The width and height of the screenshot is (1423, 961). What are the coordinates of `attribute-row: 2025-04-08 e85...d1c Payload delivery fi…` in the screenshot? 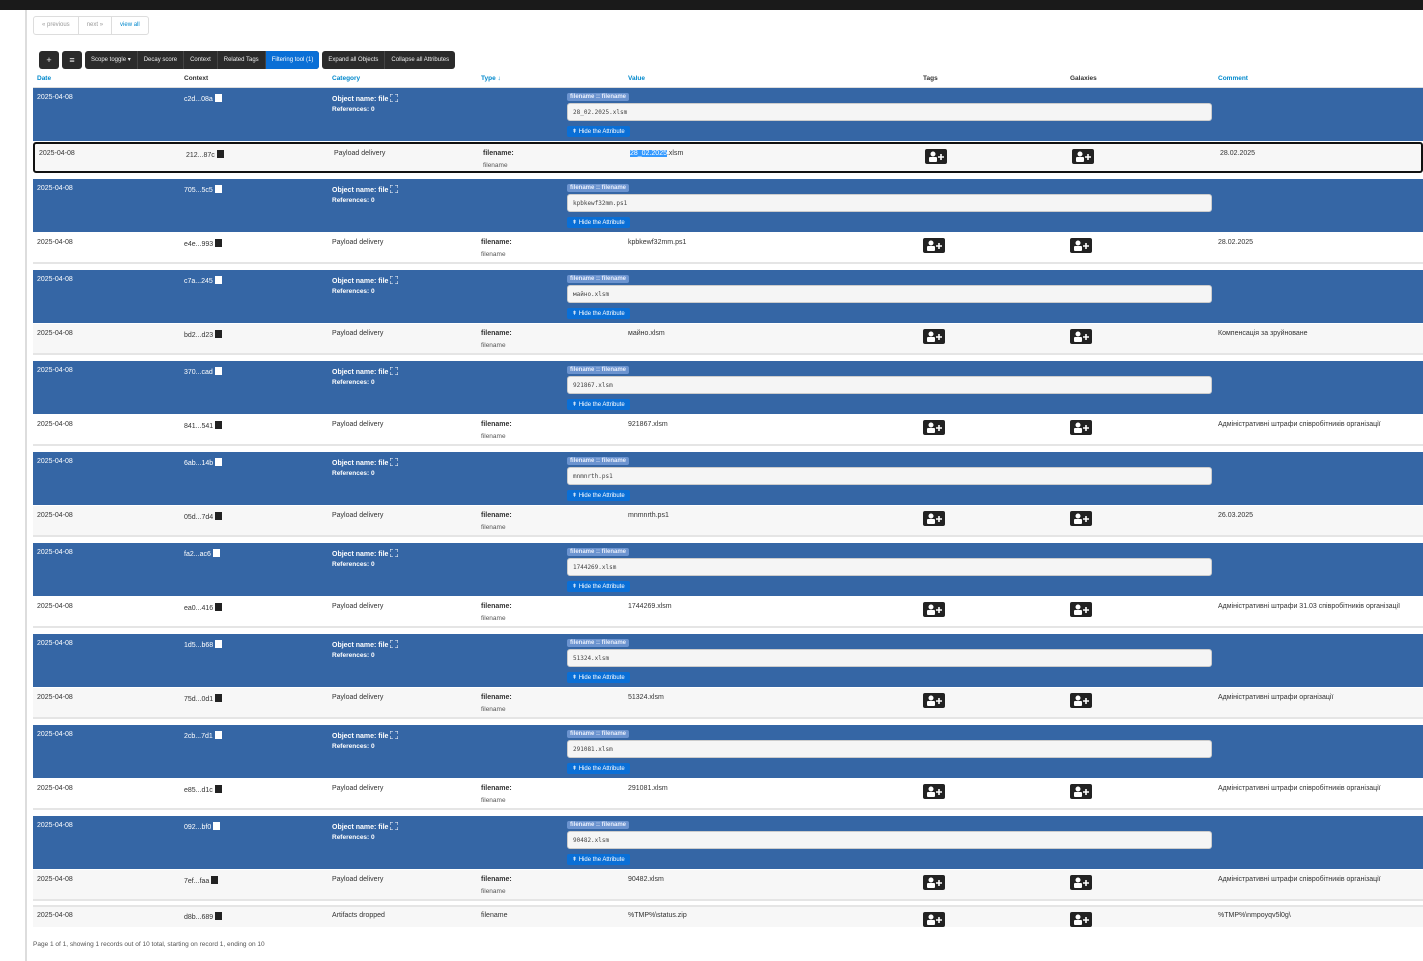 It's located at (728, 794).